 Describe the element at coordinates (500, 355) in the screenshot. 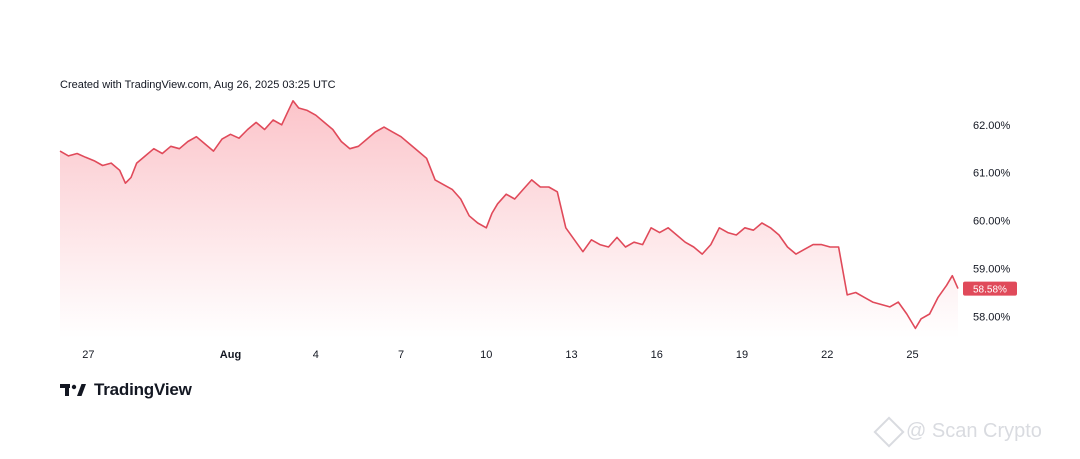

I see `x-axis: 27 Aug 4 7 10 13 16 19 22 25` at that location.